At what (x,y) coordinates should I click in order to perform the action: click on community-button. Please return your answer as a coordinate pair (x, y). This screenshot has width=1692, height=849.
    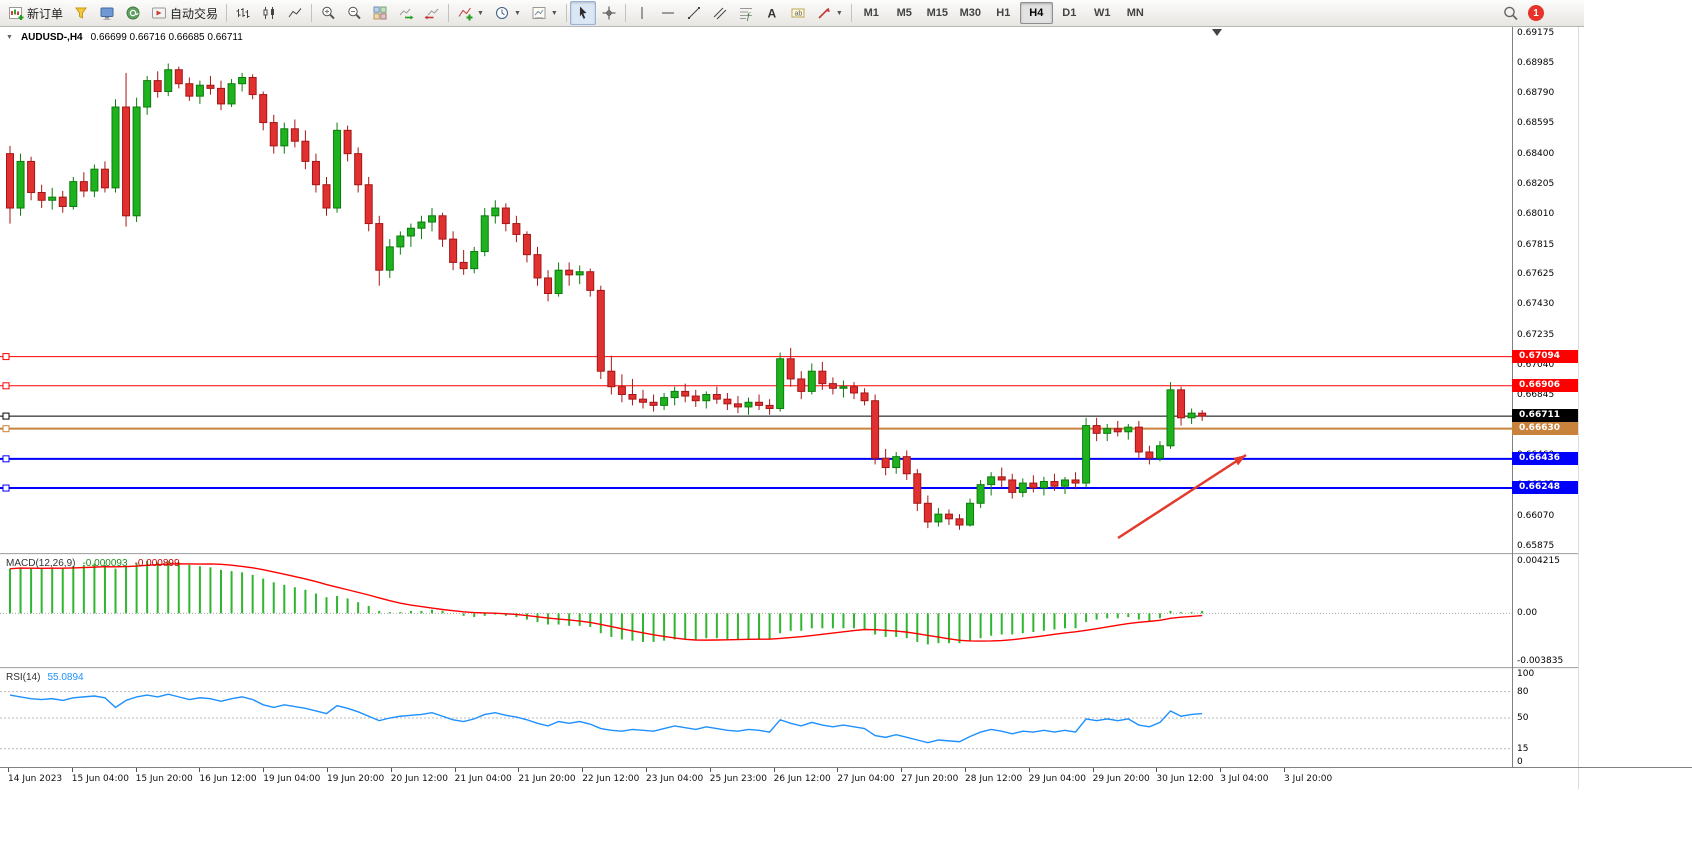
    Looking at the image, I should click on (133, 13).